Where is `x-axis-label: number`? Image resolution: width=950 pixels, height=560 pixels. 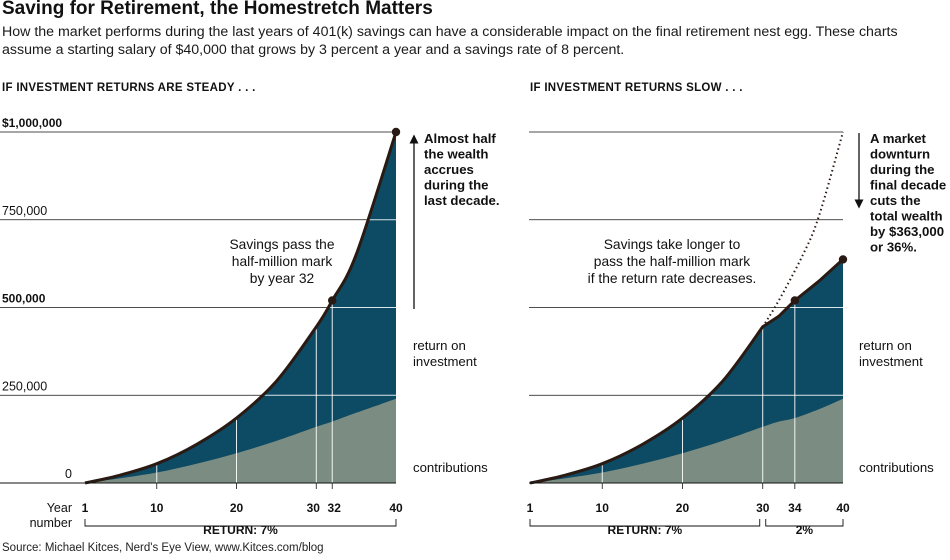 x-axis-label: number is located at coordinates (51, 523).